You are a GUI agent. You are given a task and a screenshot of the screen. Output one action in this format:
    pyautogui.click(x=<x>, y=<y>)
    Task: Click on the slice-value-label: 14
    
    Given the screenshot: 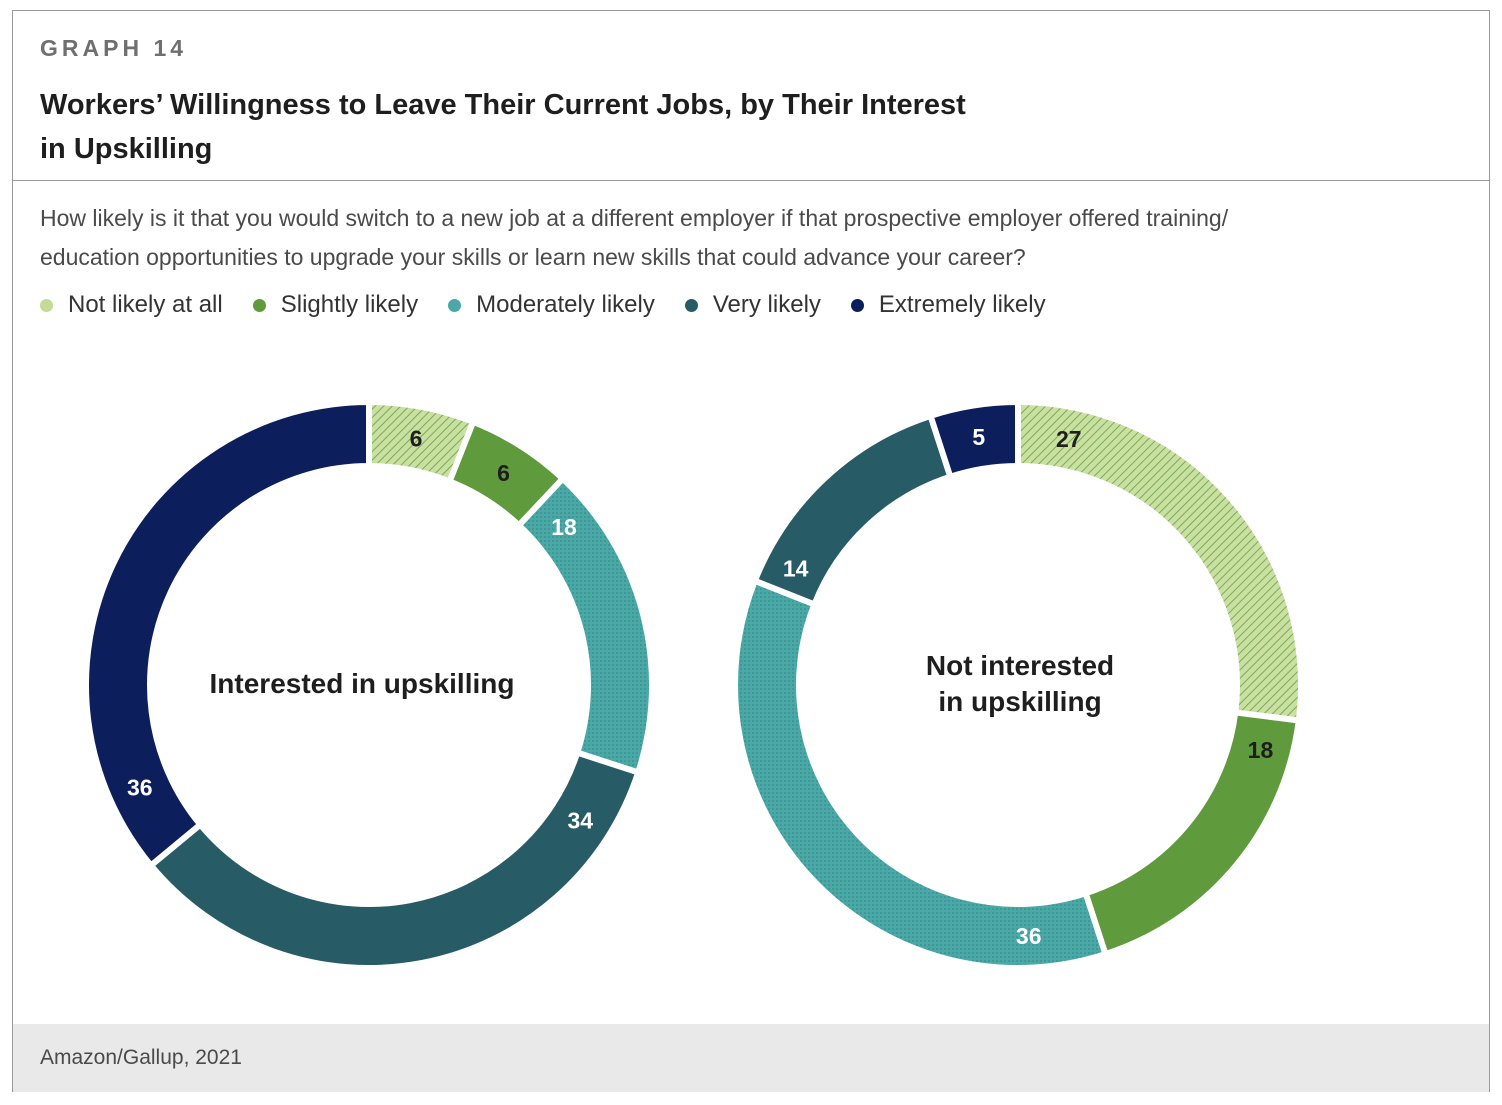 What is the action you would take?
    pyautogui.click(x=796, y=569)
    